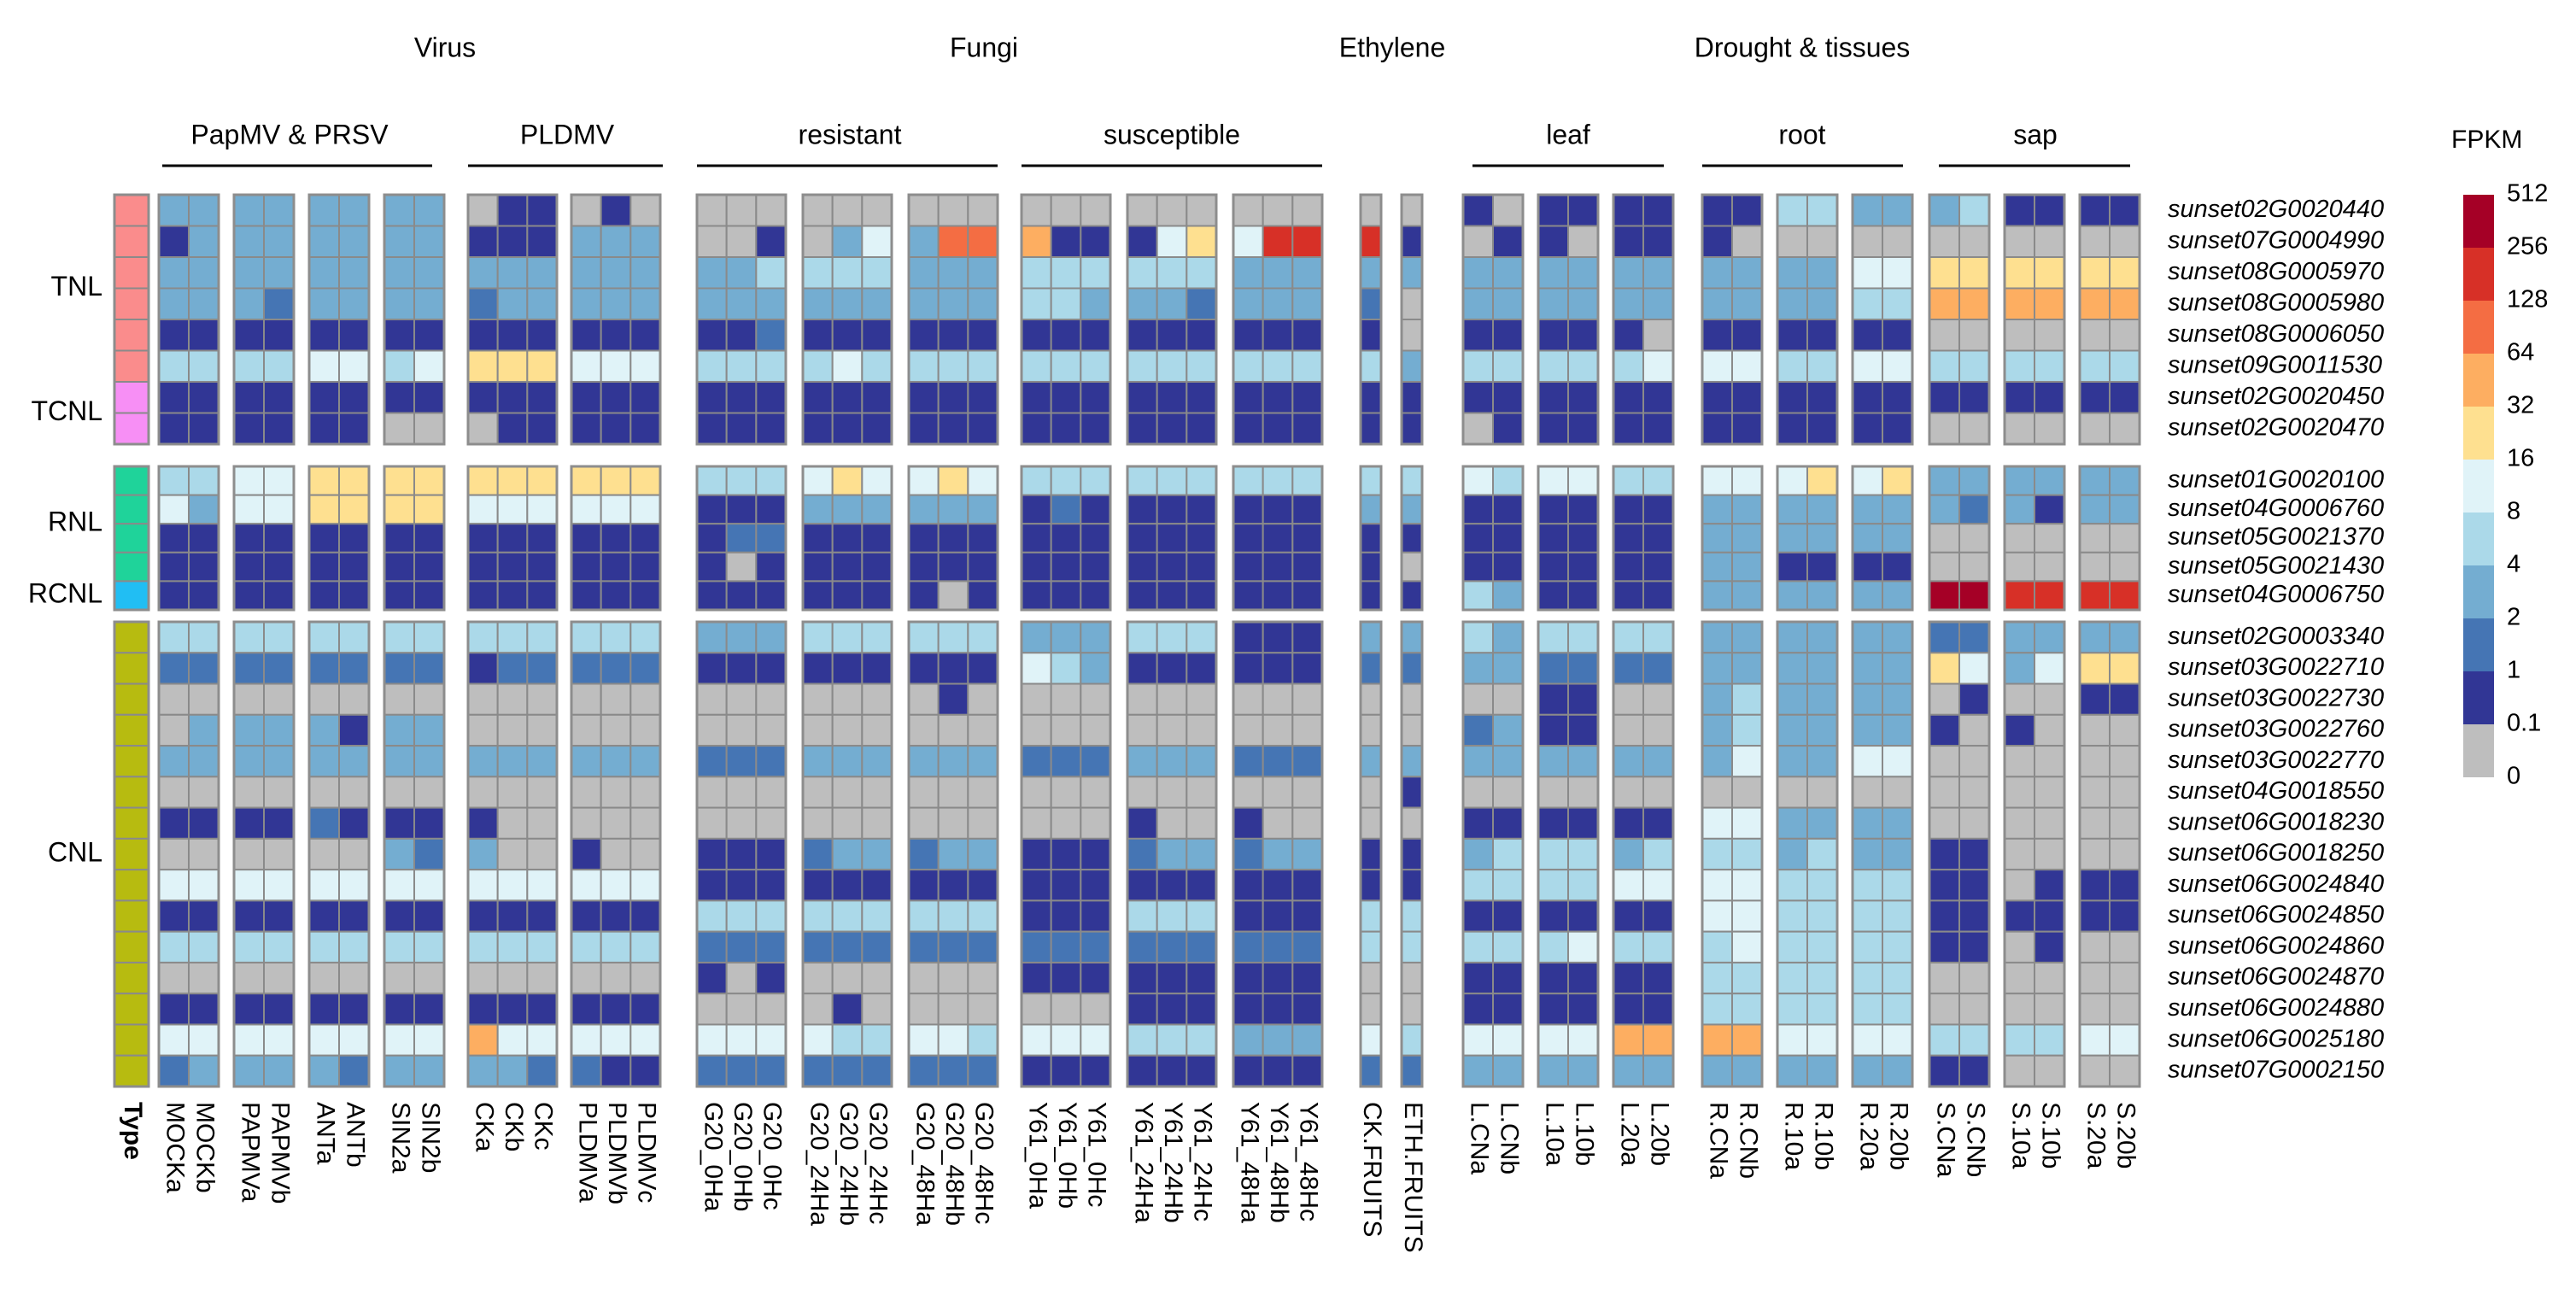 Image resolution: width=2576 pixels, height=1312 pixels. Describe the element at coordinates (2276, 977) in the screenshot. I see `gene-label: sunset06G0024870` at that location.